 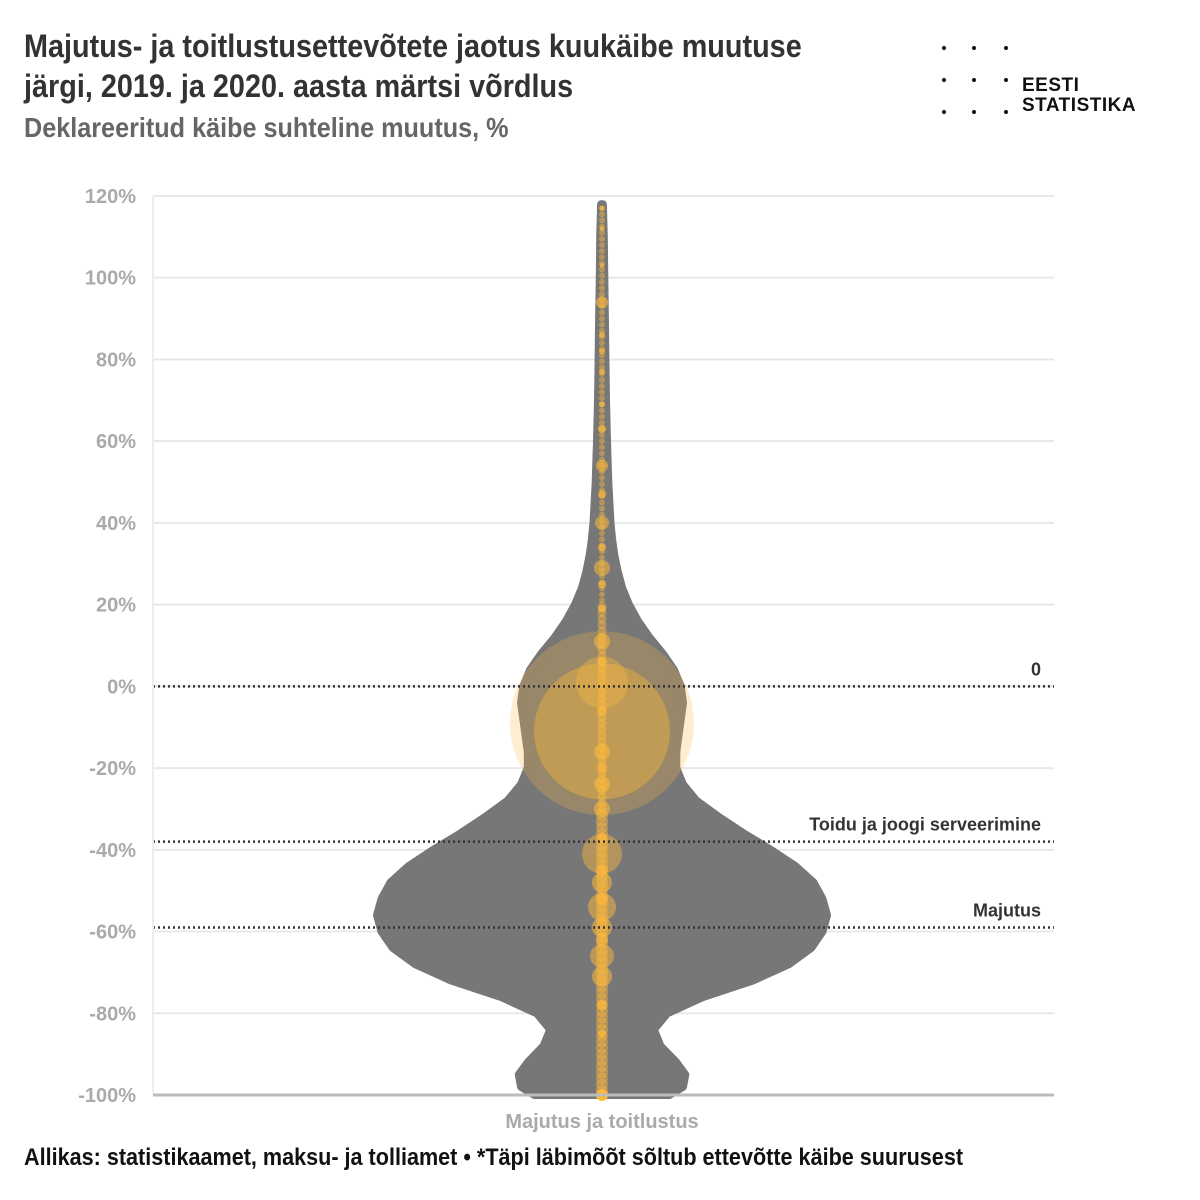 What do you see at coordinates (925, 825) in the screenshot?
I see `reference-line-label: Toidu ja joogi serveerimine` at bounding box center [925, 825].